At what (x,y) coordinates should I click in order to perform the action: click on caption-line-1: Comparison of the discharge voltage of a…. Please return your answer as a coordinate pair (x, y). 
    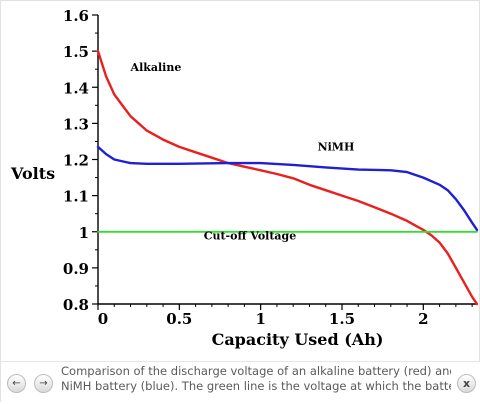
    Looking at the image, I should click on (256, 371).